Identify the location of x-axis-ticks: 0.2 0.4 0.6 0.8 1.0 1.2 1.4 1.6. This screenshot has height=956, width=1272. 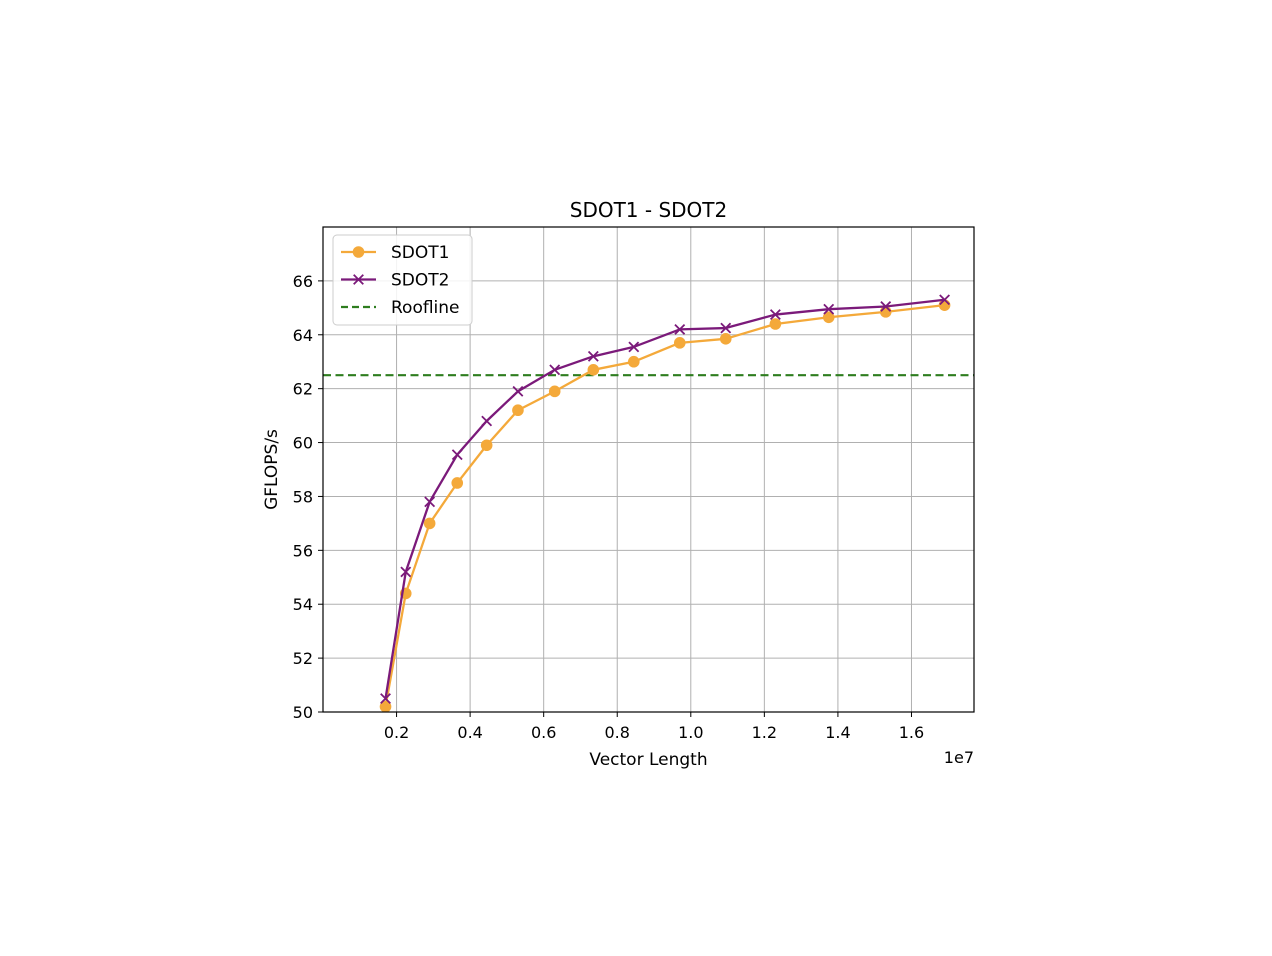
(654, 727).